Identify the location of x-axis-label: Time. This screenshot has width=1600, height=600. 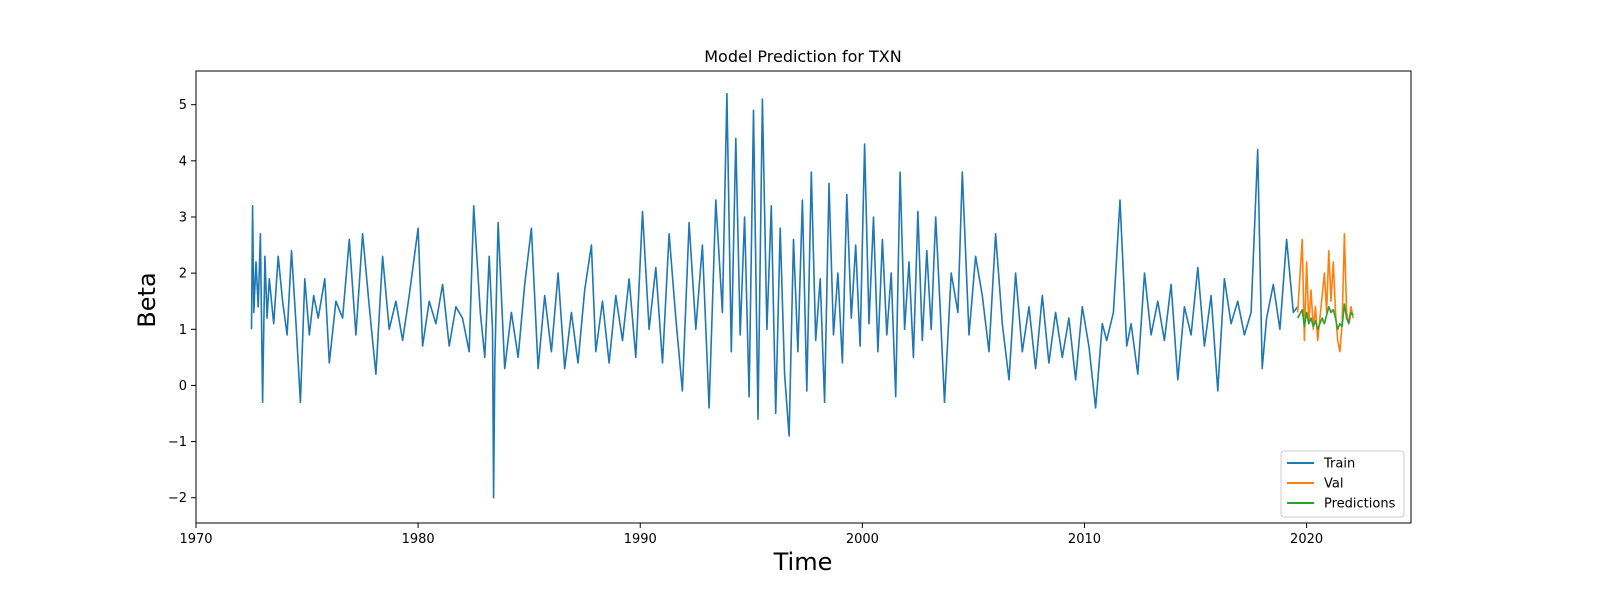
(803, 562).